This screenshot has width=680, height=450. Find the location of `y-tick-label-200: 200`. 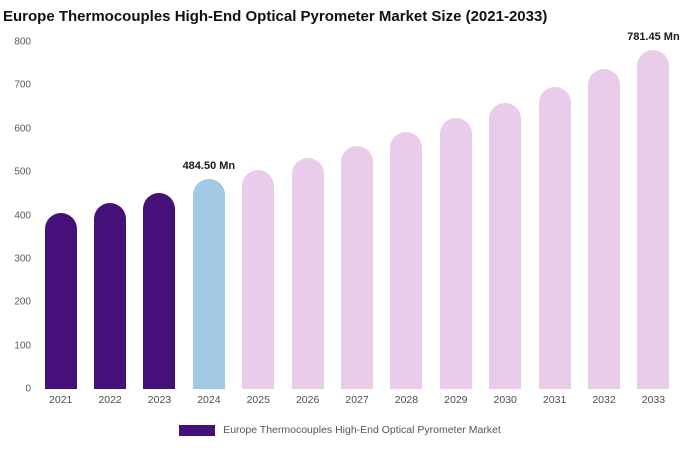

y-tick-label-200: 200 is located at coordinates (22, 302).